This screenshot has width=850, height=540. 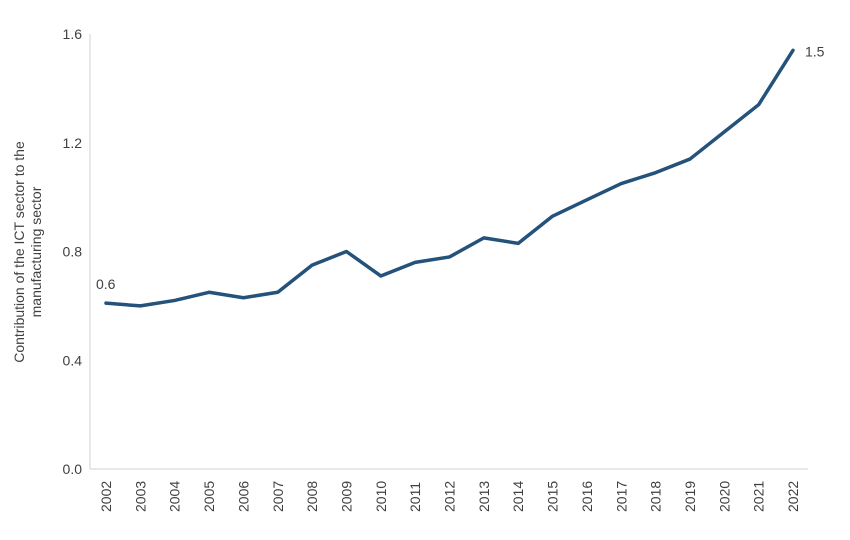 What do you see at coordinates (553, 496) in the screenshot?
I see `x-tick-label: 2015` at bounding box center [553, 496].